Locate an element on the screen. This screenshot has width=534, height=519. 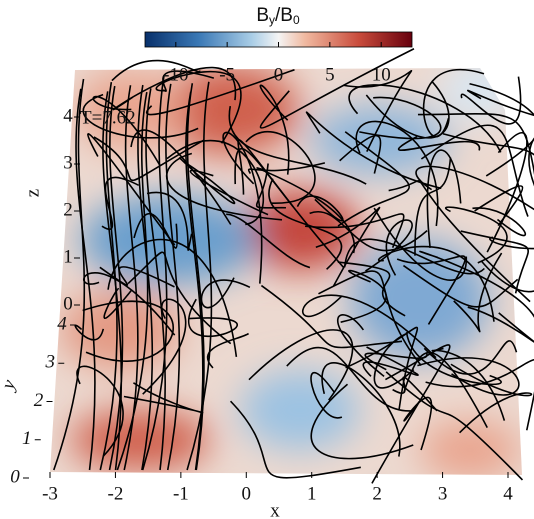
label-part: /B is located at coordinates (284, 15).